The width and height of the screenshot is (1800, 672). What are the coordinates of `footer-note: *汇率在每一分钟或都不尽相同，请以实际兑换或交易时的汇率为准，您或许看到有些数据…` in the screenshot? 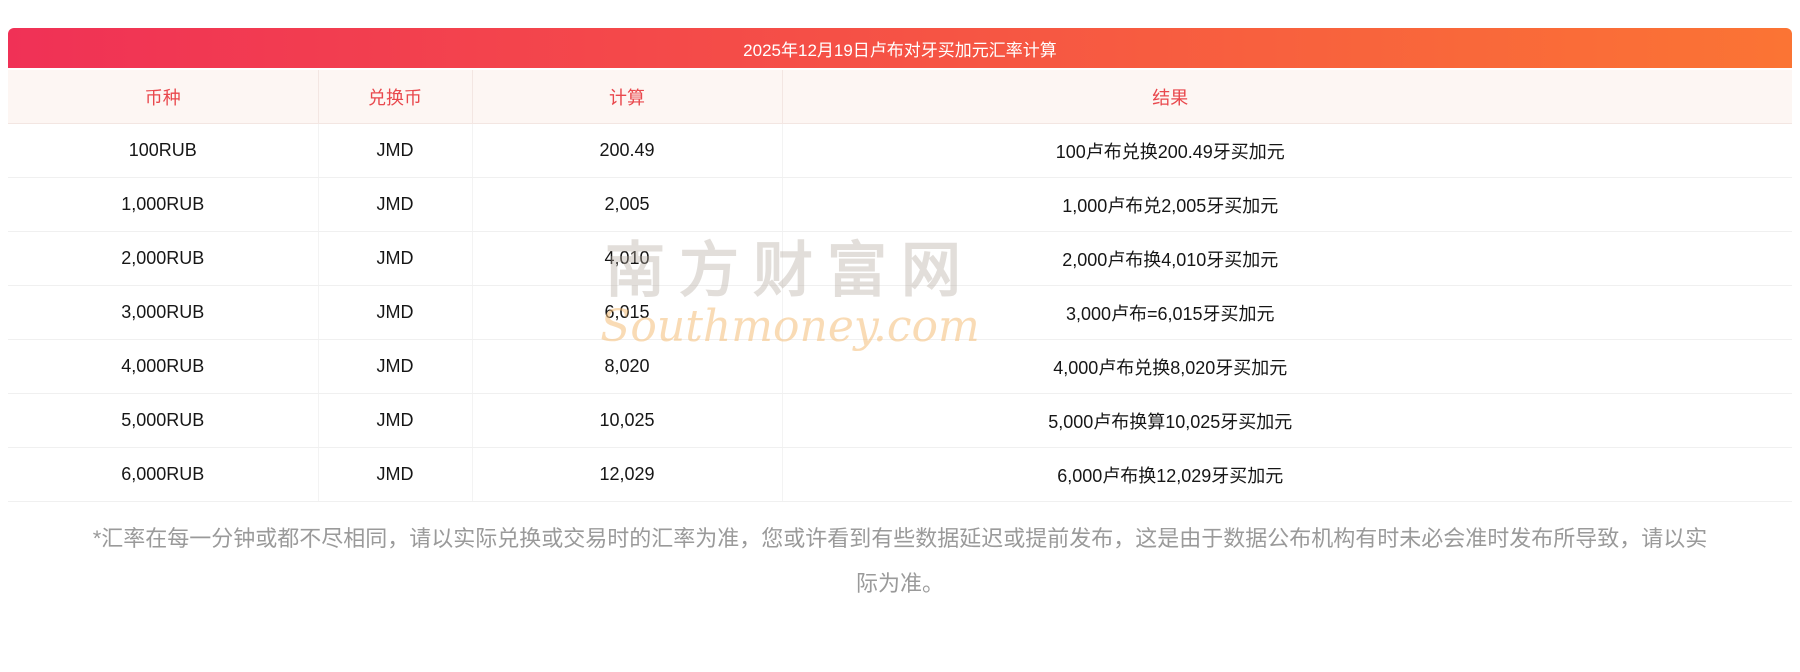 It's located at (900, 561).